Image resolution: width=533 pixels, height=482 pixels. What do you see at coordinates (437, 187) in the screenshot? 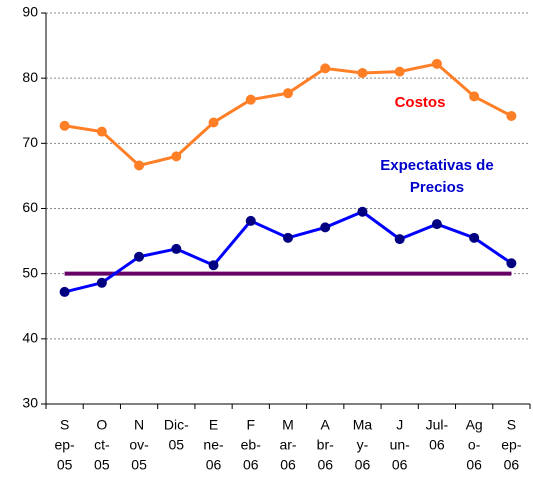
I see `annotation: Precios` at bounding box center [437, 187].